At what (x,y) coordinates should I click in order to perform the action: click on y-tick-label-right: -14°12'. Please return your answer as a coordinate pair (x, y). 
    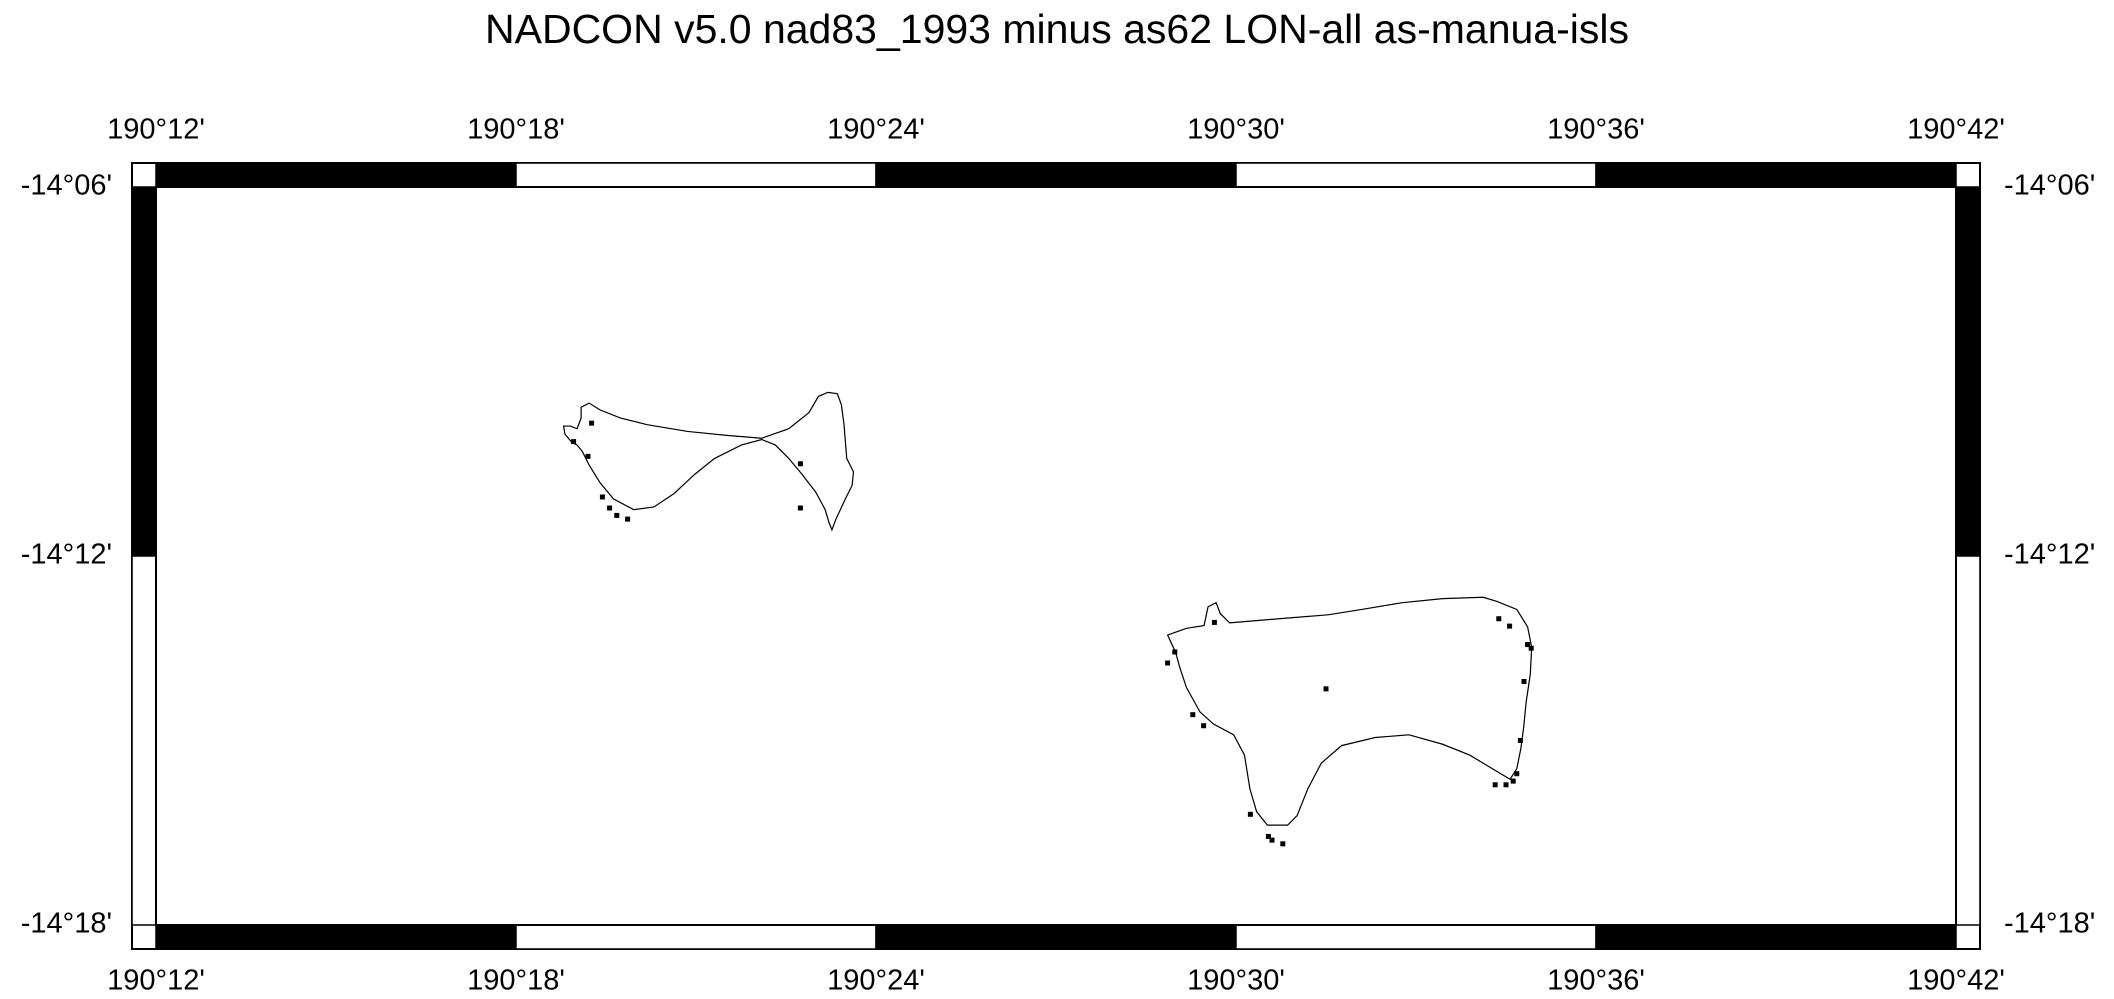
    Looking at the image, I should click on (2049, 555).